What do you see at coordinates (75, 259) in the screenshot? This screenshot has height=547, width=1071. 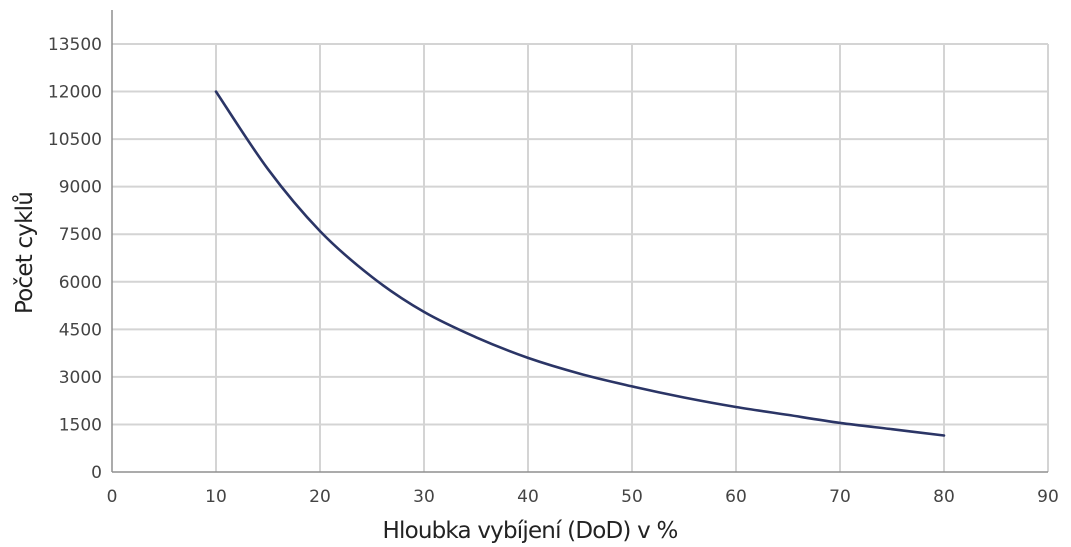 I see `y-axis-ticks: 0 1500 3000 4500 6000 7500 9000 10500 12000 13500` at bounding box center [75, 259].